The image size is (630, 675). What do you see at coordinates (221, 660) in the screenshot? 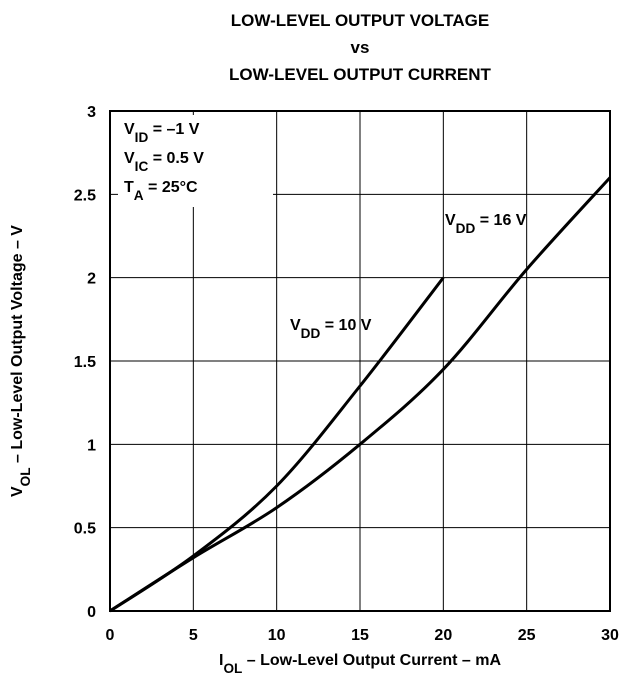
I see `x-axis-label-main: I` at bounding box center [221, 660].